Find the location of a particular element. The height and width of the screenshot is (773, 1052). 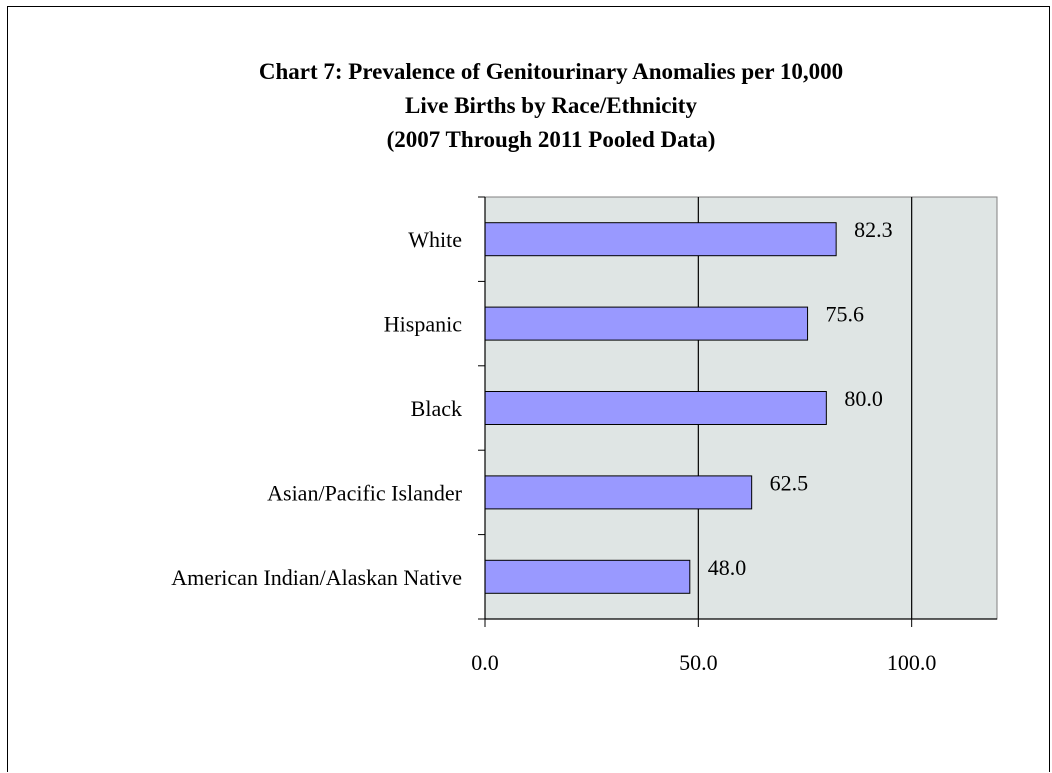

x-tick-label-1: 50.0 is located at coordinates (698, 662).